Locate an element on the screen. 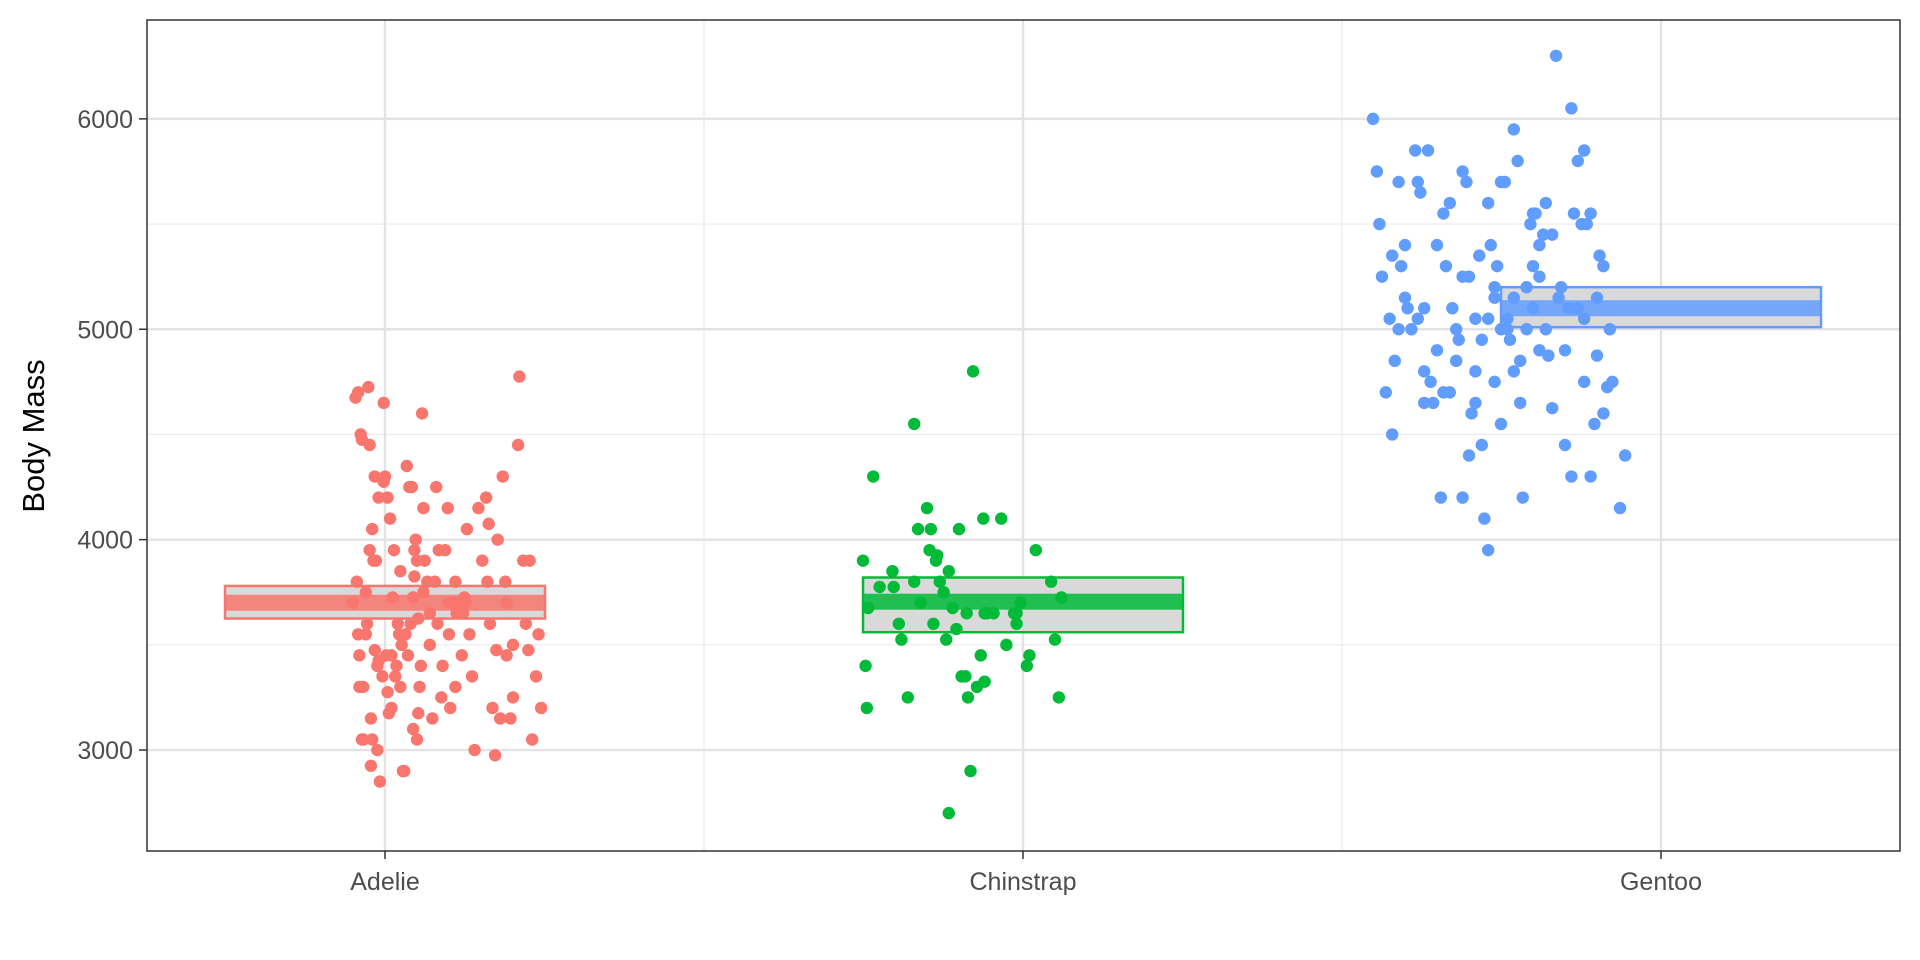  series-adelie is located at coordinates (385, 579).